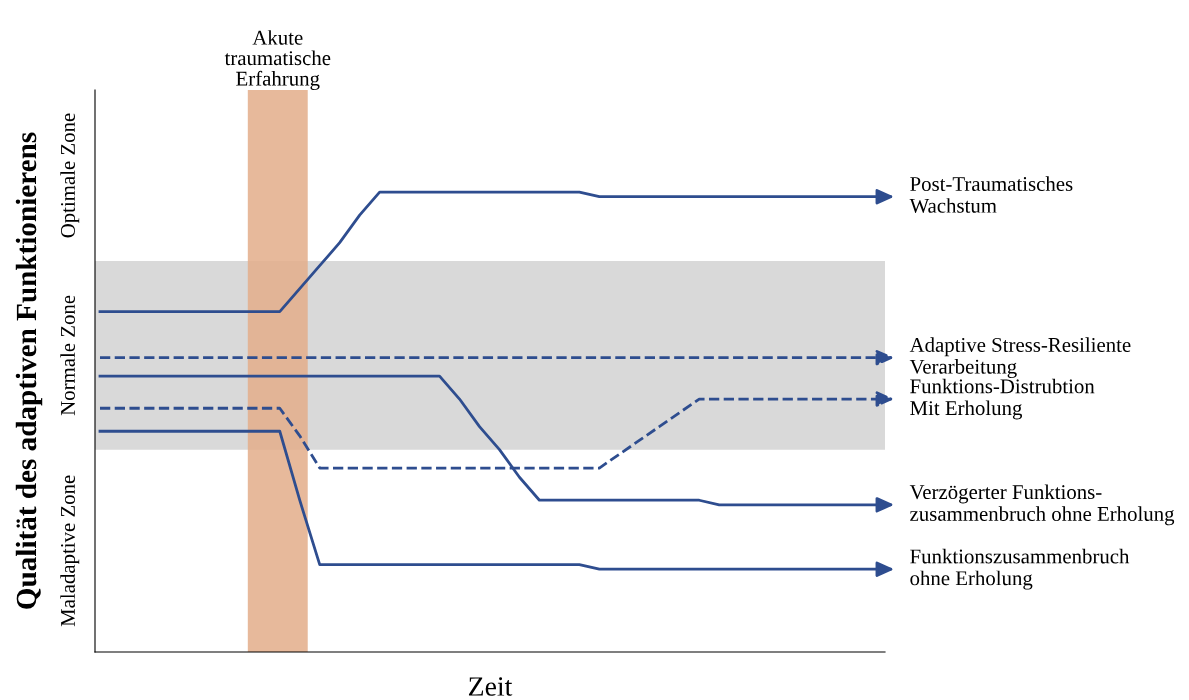 The width and height of the screenshot is (1189, 700). Describe the element at coordinates (1020, 358) in the screenshot. I see `legend-label: Adaptive Stress-Resiliente Verarbeitung` at that location.